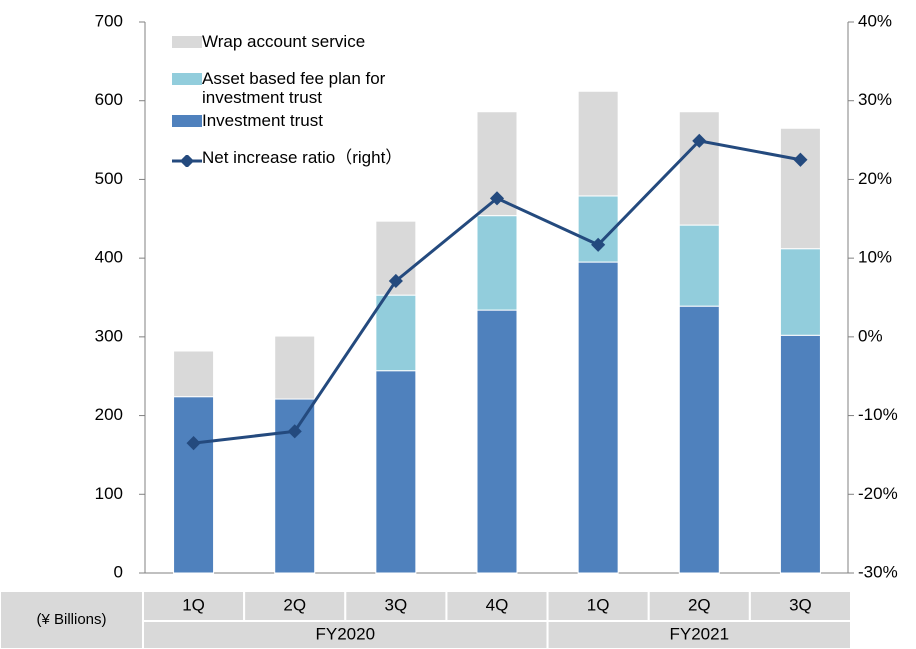 The height and width of the screenshot is (649, 916). What do you see at coordinates (109, 335) in the screenshot?
I see `y-tick-label: 300` at bounding box center [109, 335].